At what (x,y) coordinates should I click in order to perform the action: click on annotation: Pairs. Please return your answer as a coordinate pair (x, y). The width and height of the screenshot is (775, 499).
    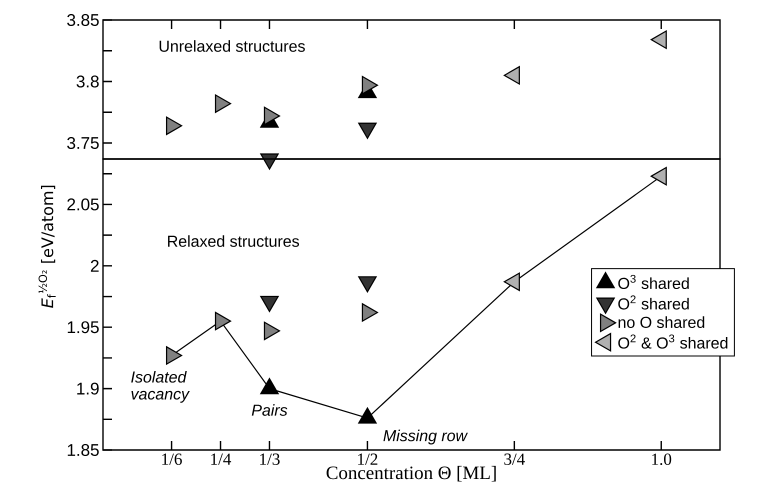
    Looking at the image, I should click on (270, 410).